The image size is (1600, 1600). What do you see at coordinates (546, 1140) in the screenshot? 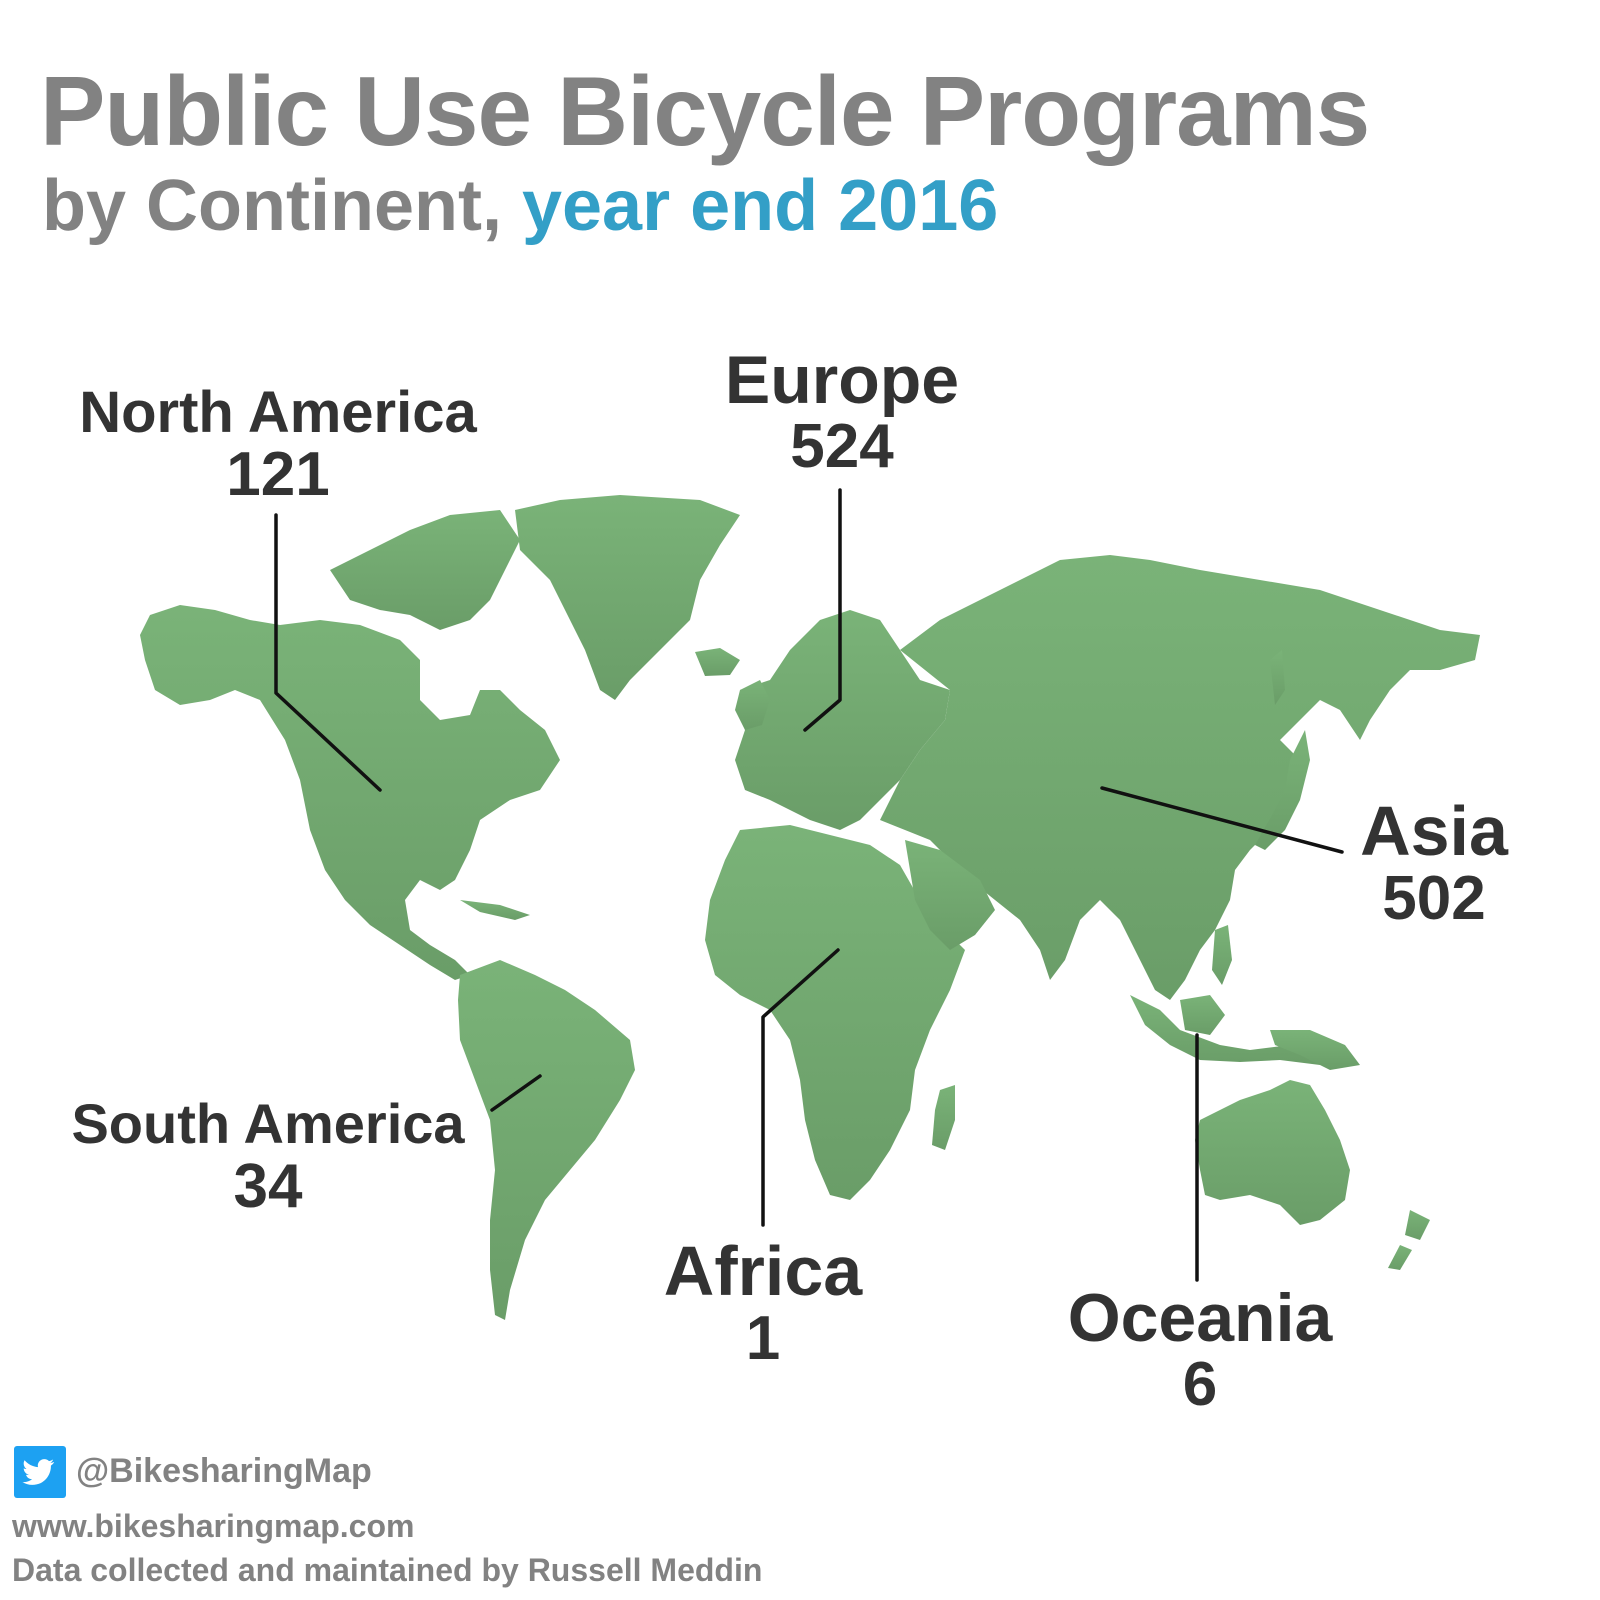
I see `south-america-shape` at bounding box center [546, 1140].